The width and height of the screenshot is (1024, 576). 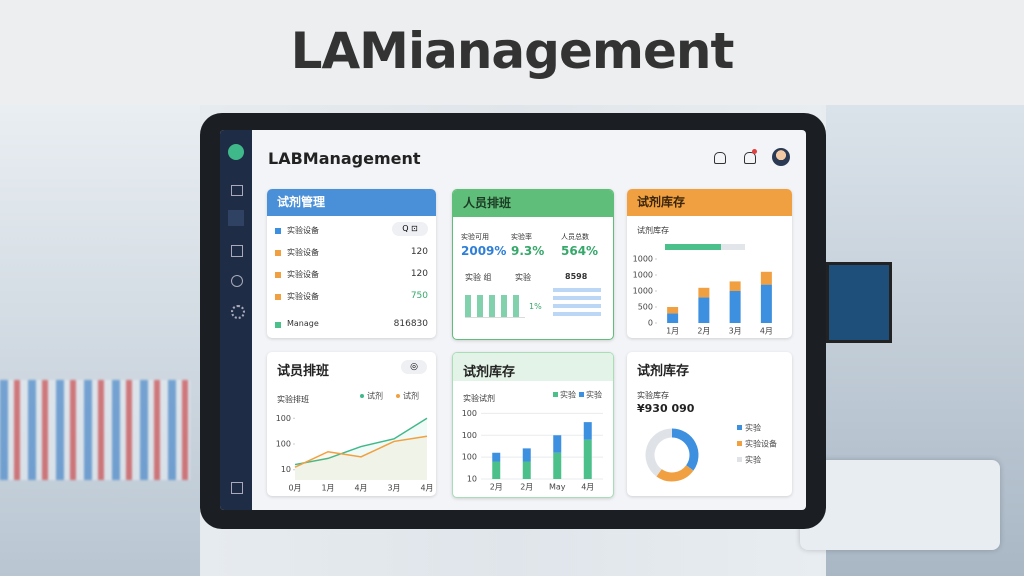 What do you see at coordinates (666, 408) in the screenshot?
I see `amount: ¥930 090` at bounding box center [666, 408].